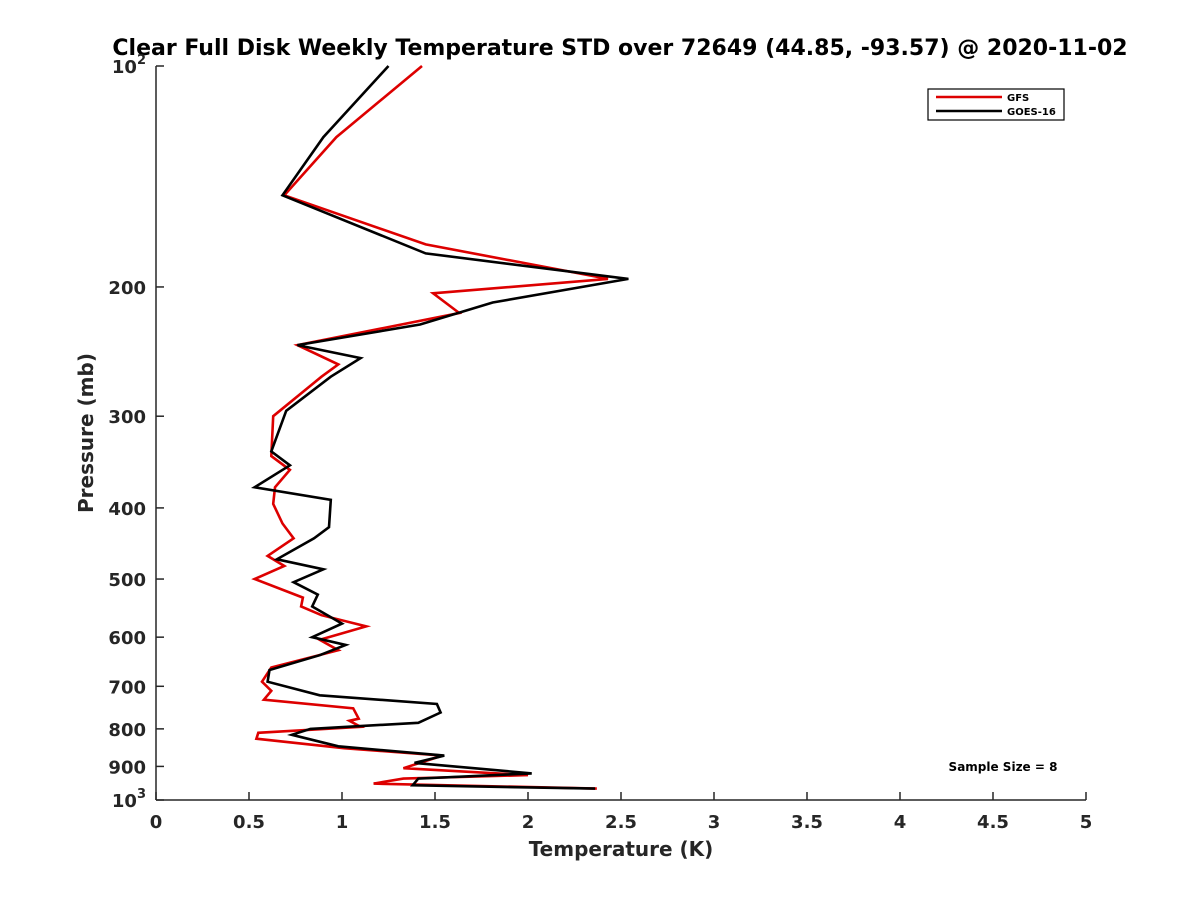 The width and height of the screenshot is (1200, 900). Describe the element at coordinates (127, 687) in the screenshot. I see `y-tick-label: 700` at that location.